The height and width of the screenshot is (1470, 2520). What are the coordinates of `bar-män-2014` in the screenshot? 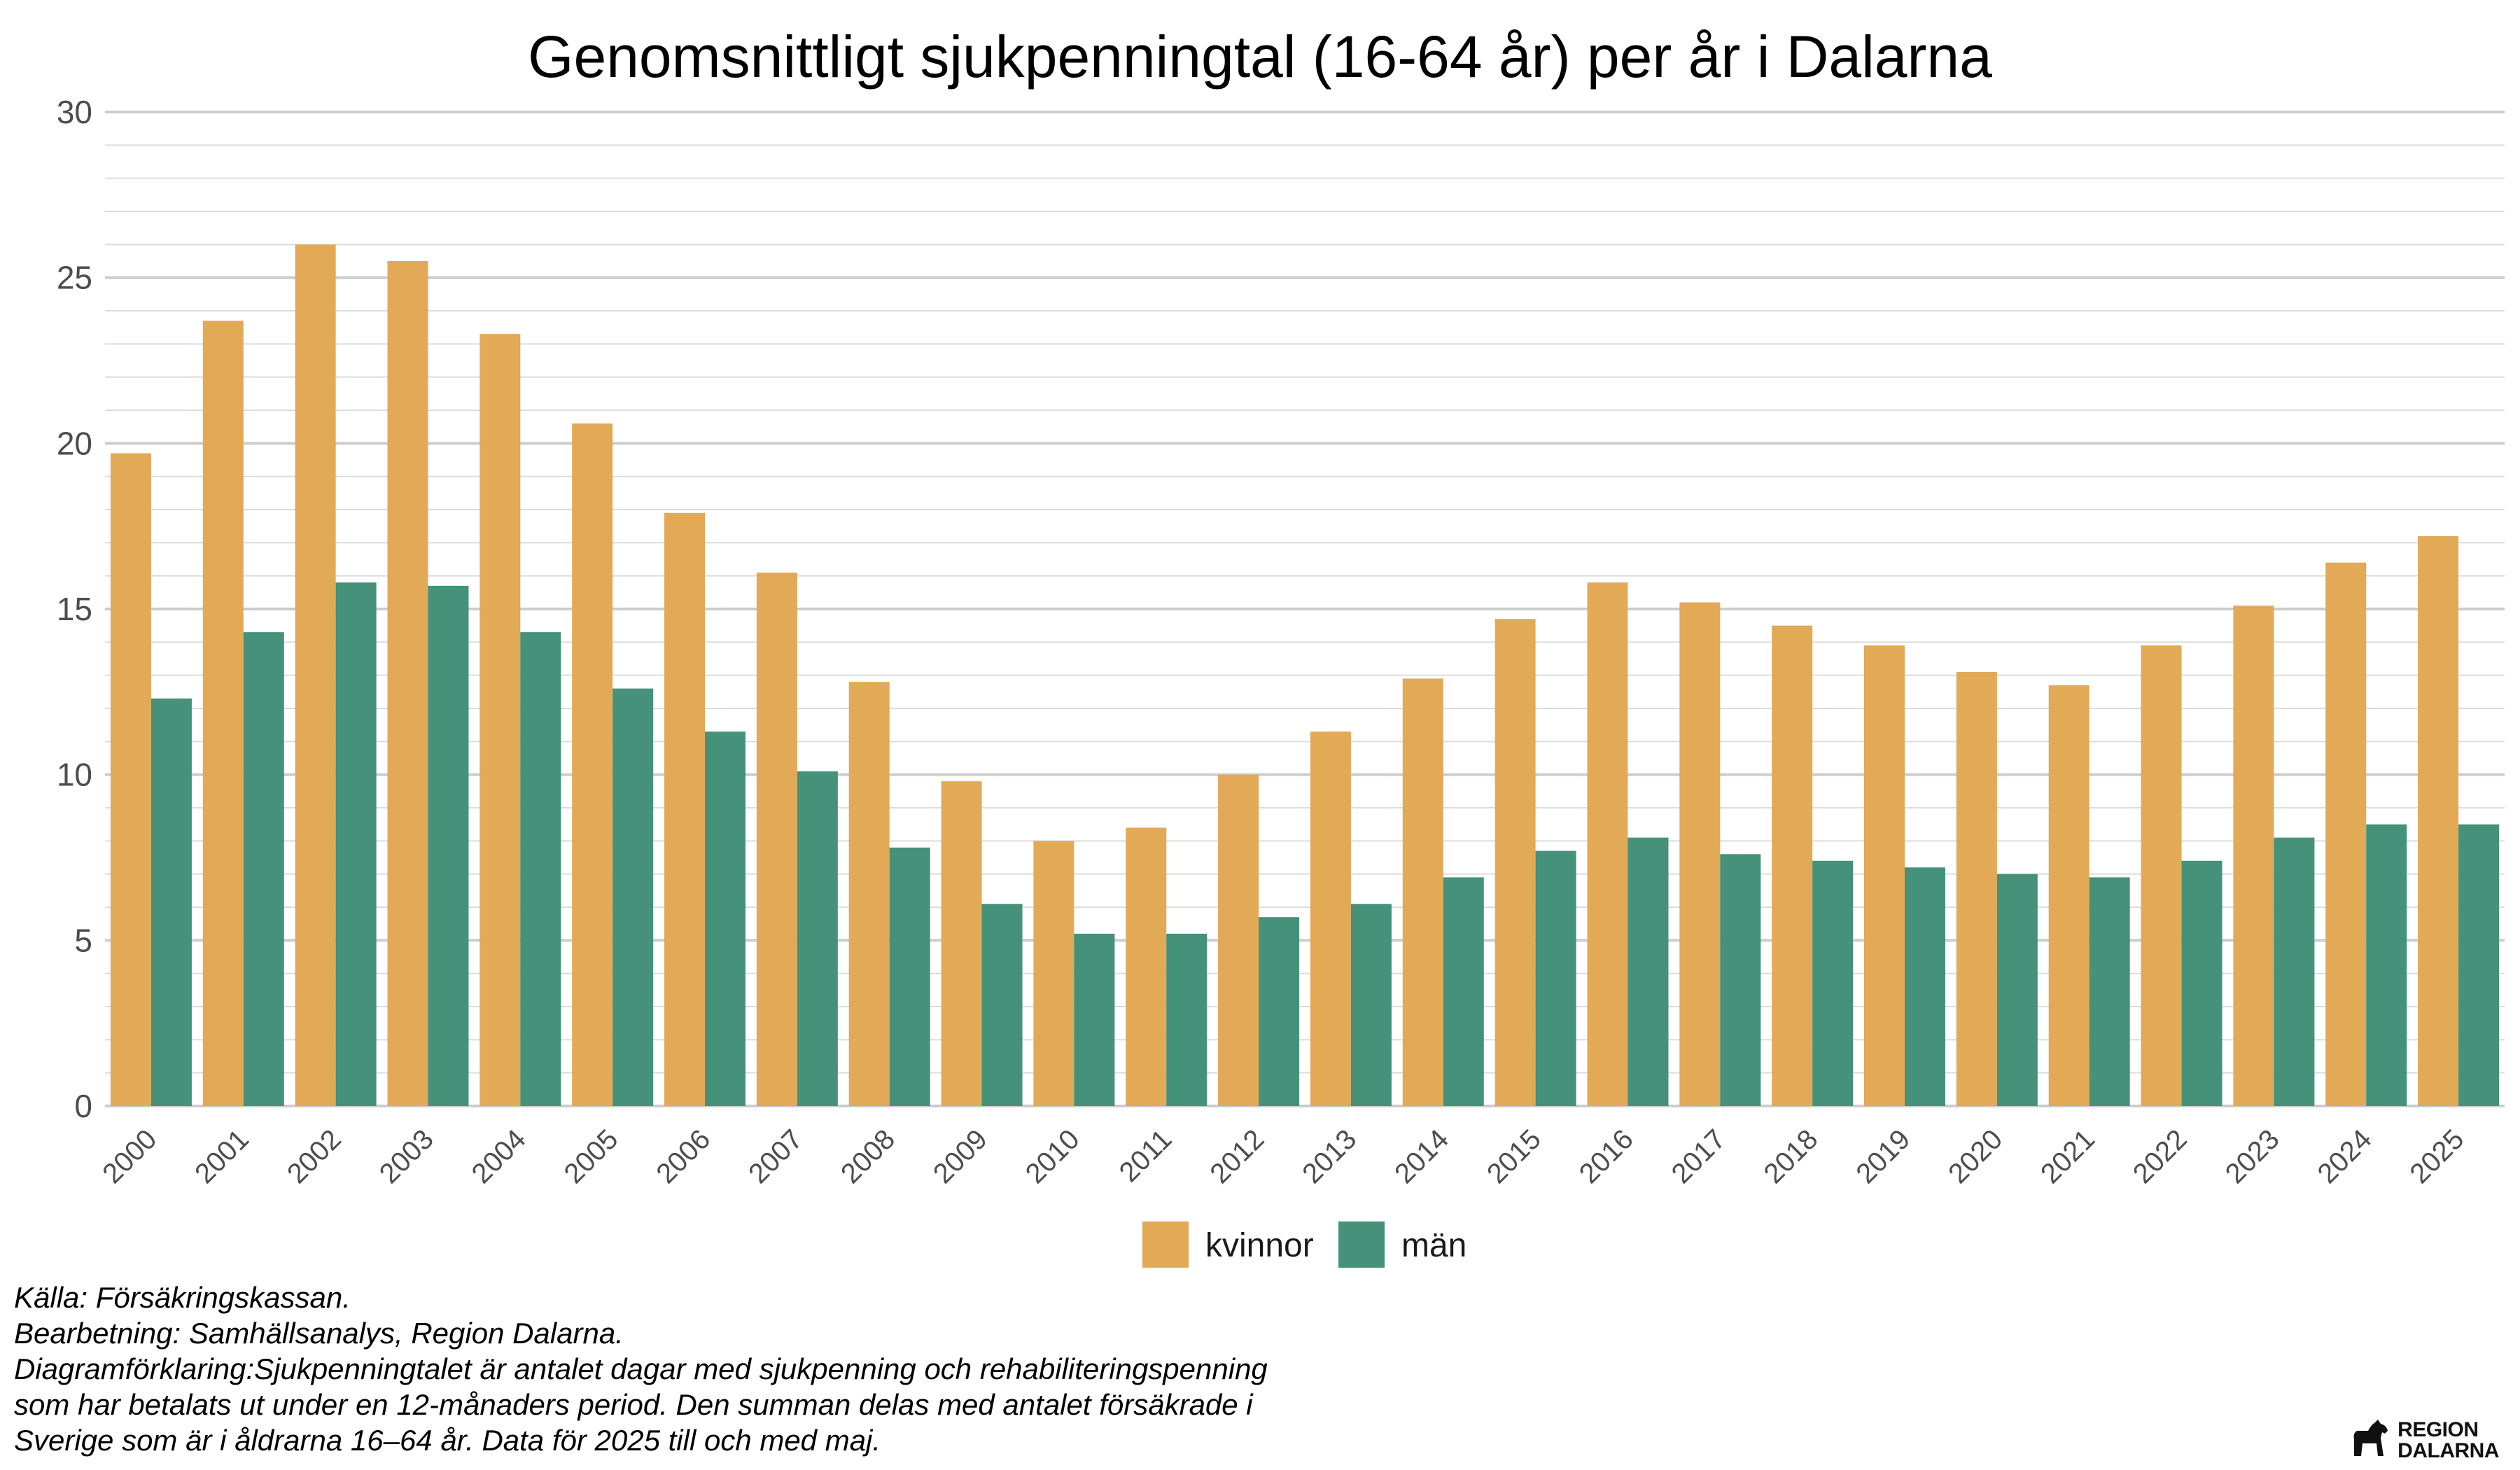 It's located at (1463, 991).